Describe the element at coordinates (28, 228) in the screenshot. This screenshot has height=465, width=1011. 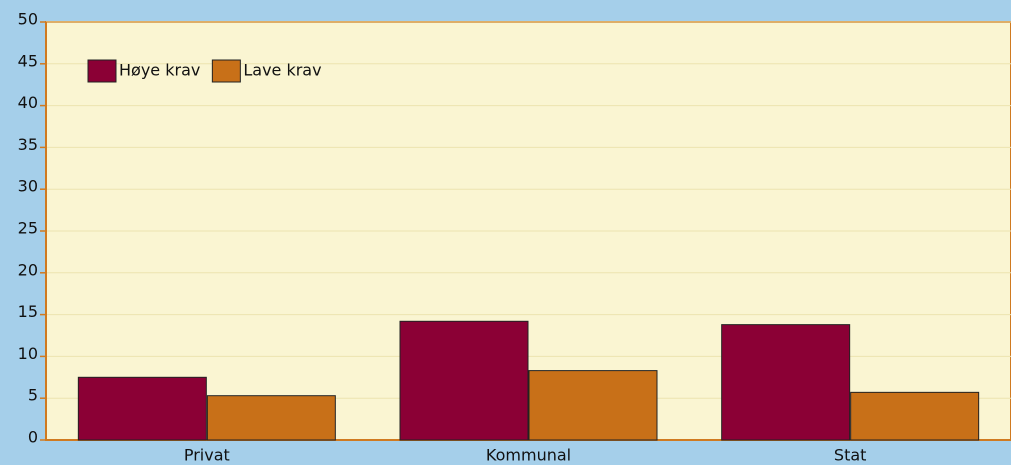
I see `y-tick-label: 25` at that location.